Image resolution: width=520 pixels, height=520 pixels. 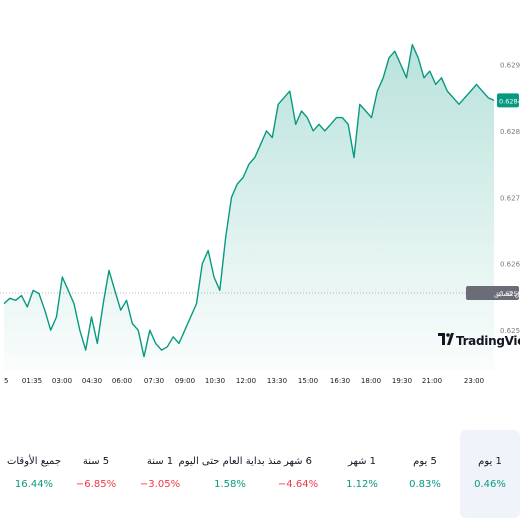 What do you see at coordinates (160, 484) in the screenshot?
I see `period-change-value: −3.05%` at bounding box center [160, 484].